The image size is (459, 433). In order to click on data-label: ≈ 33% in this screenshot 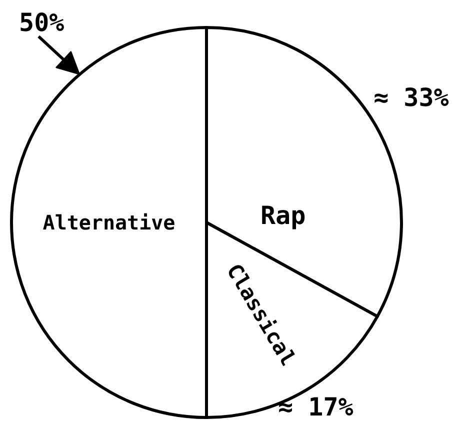, I will do `click(411, 97)`.